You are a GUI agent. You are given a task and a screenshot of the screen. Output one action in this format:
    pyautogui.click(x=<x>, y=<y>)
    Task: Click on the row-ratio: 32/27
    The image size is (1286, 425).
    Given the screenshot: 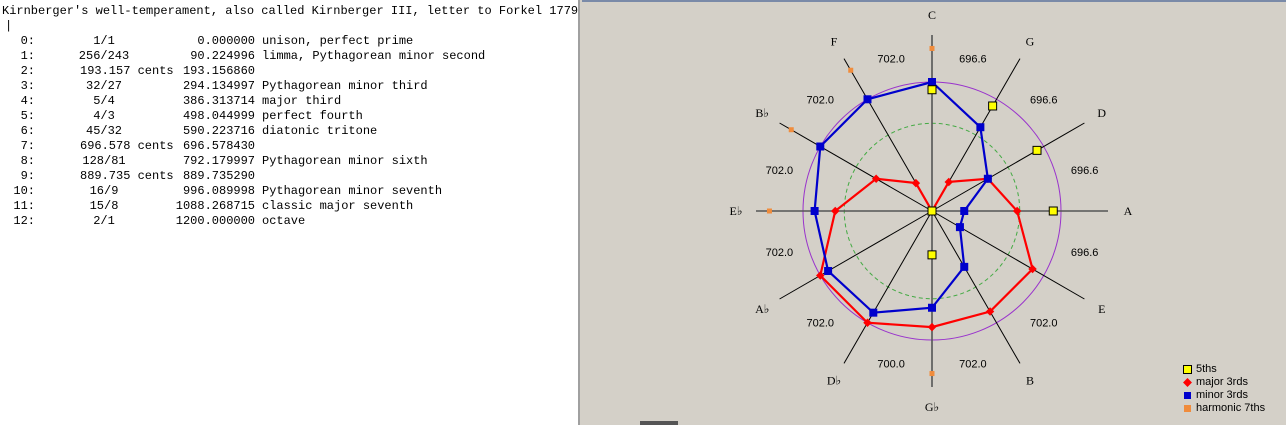 What is the action you would take?
    pyautogui.click(x=104, y=86)
    